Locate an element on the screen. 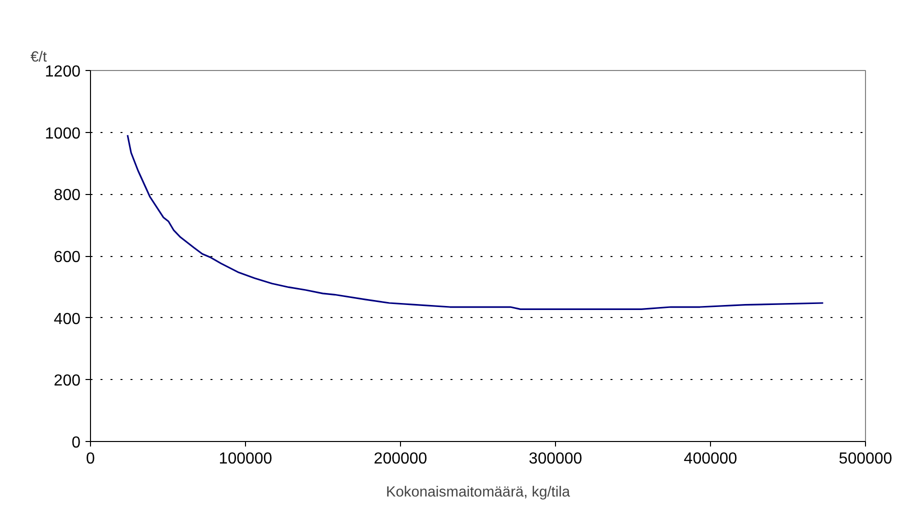 The width and height of the screenshot is (920, 521). y-tick-label: 1200 is located at coordinates (62, 72).